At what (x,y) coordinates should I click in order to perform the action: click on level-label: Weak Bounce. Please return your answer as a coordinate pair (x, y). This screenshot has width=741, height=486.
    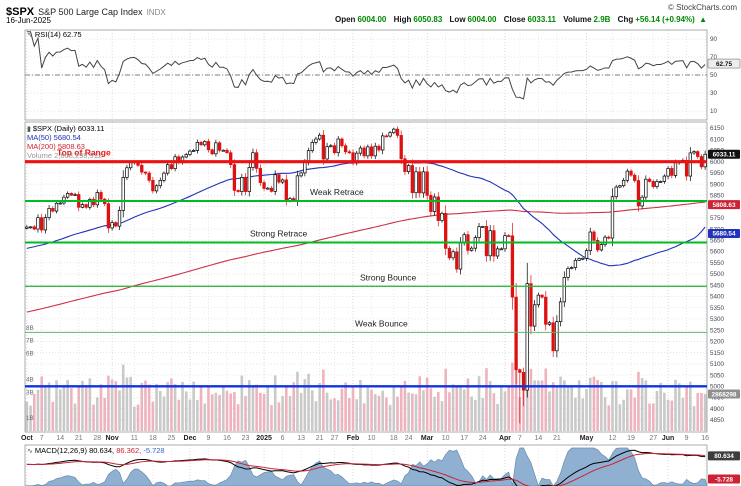
    Looking at the image, I should click on (381, 323).